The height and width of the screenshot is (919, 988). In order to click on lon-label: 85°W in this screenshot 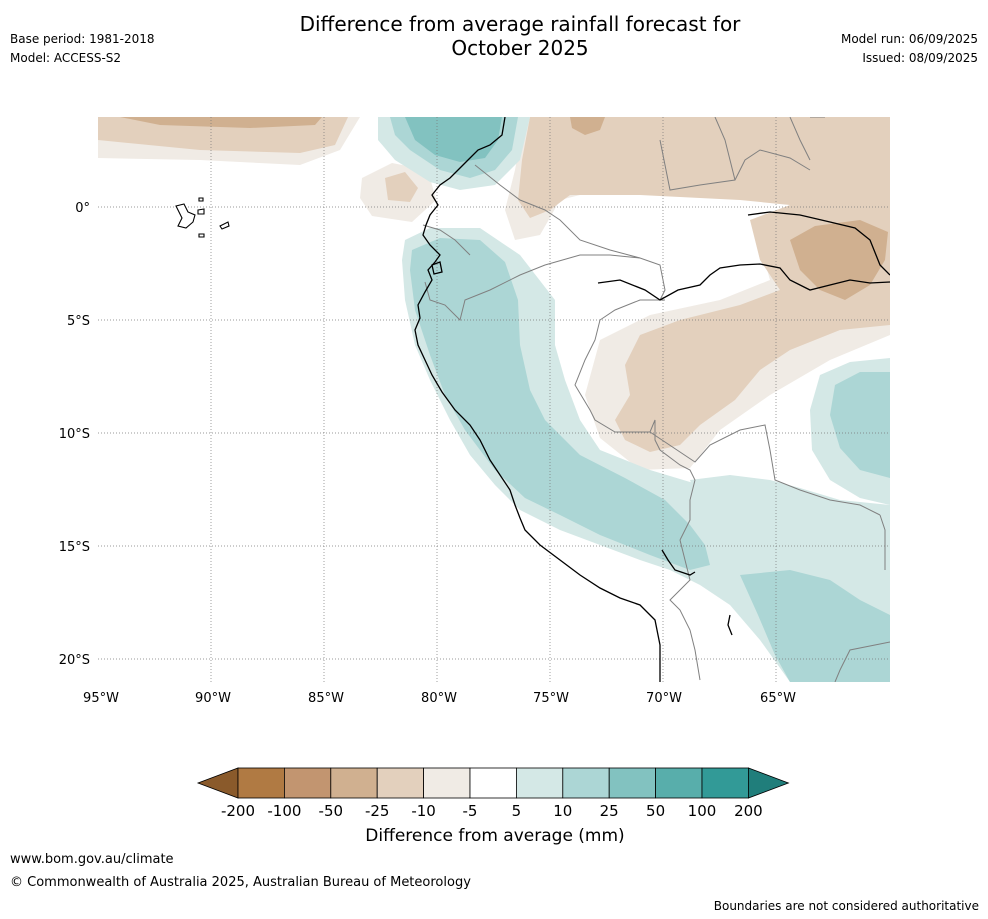, I will do `click(326, 698)`.